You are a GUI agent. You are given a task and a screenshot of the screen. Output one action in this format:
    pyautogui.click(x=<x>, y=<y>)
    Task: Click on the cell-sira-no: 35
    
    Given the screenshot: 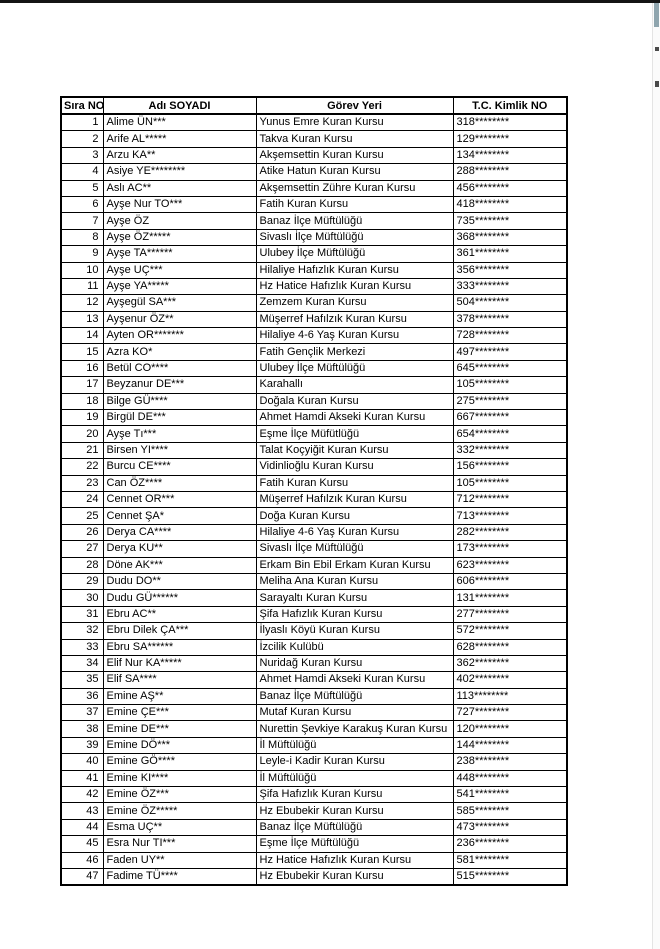 What is the action you would take?
    pyautogui.click(x=82, y=680)
    